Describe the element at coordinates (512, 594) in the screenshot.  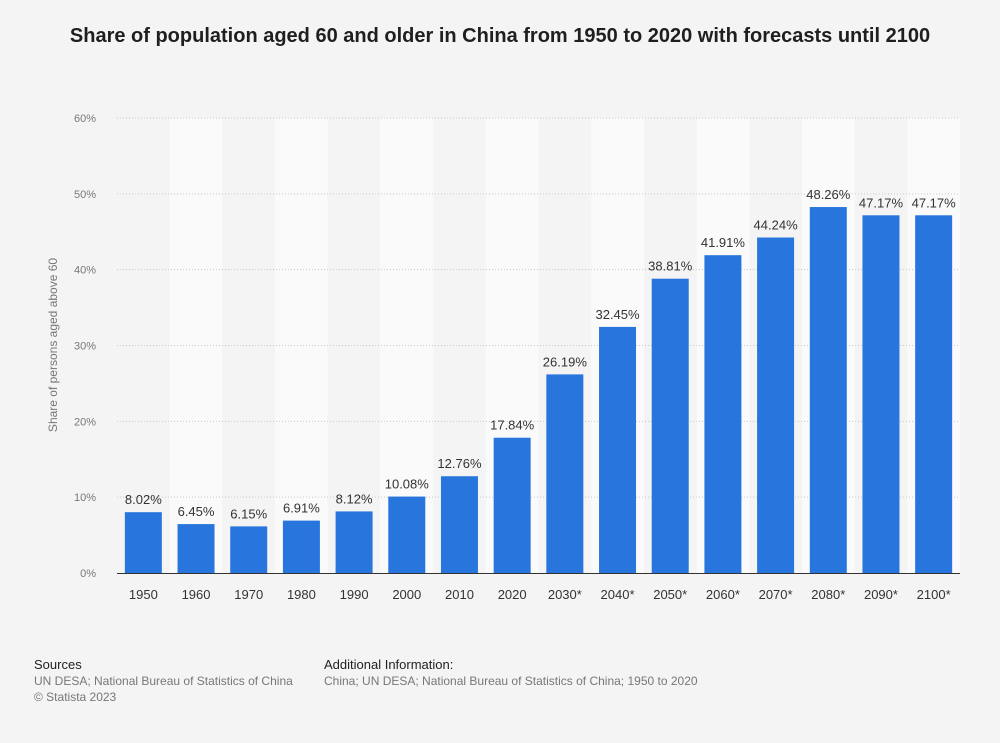
I see `x-tick-label: 2020` at that location.